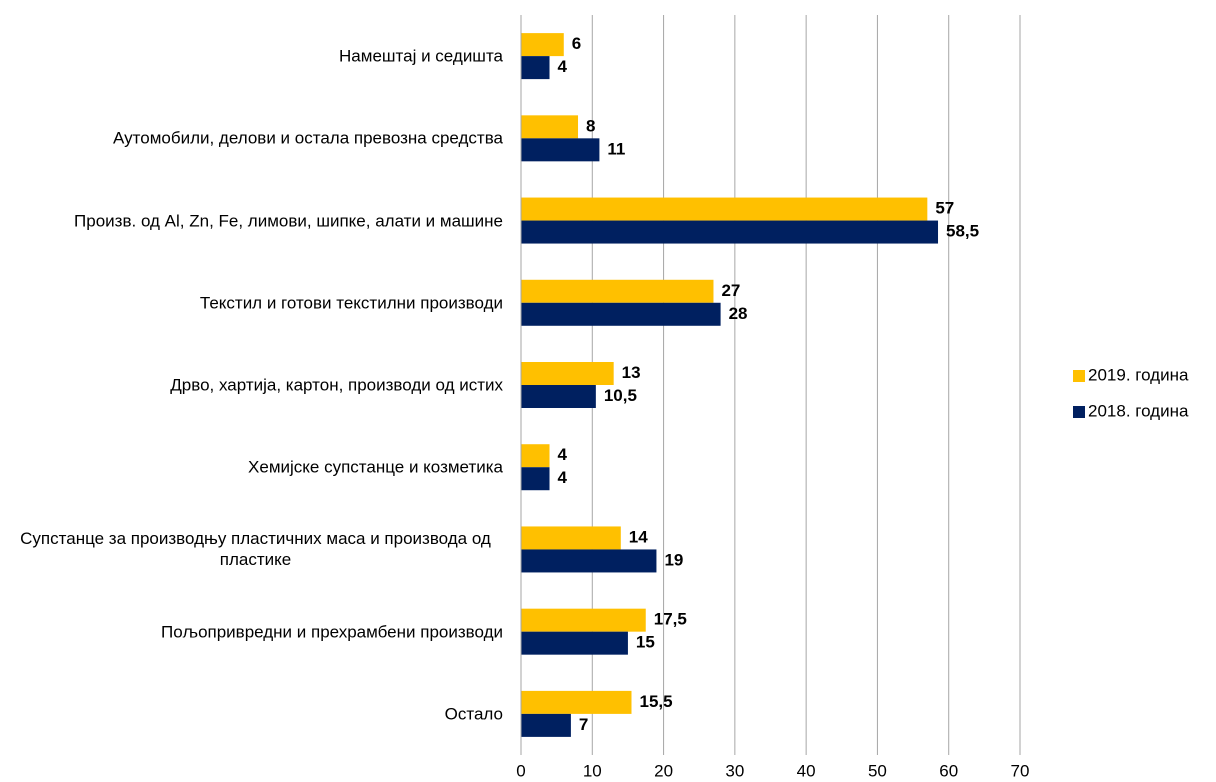  Describe the element at coordinates (655, 701) in the screenshot. I see `value-label: 15,5` at that location.